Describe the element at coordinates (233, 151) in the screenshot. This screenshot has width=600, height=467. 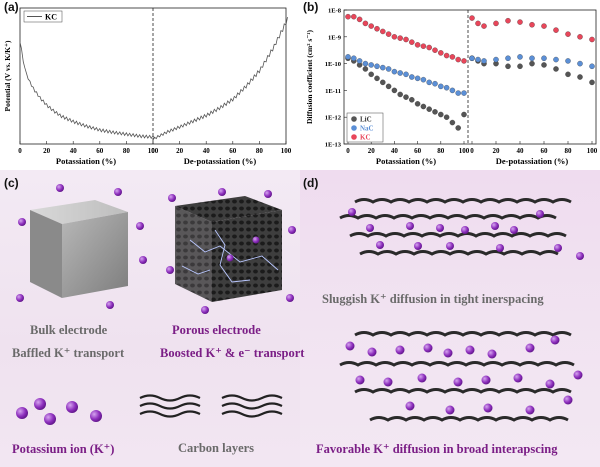
I see `chart-a-right-tick-label-60: 60` at that location.